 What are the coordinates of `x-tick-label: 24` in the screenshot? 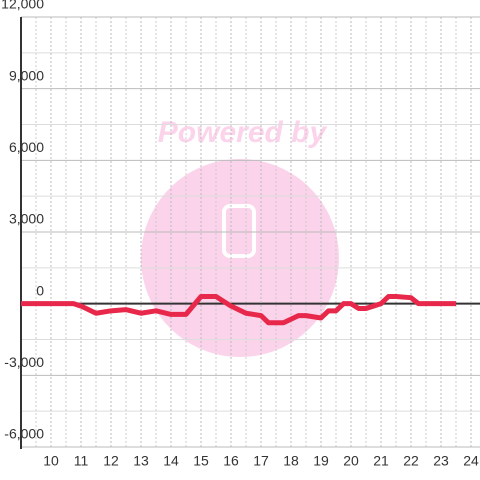 It's located at (471, 461).